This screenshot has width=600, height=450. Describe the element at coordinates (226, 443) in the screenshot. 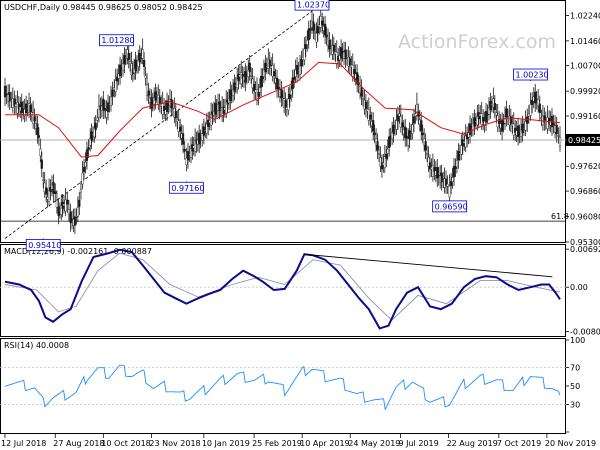

I see `x-tick-label: 10 Jan 2019` at that location.